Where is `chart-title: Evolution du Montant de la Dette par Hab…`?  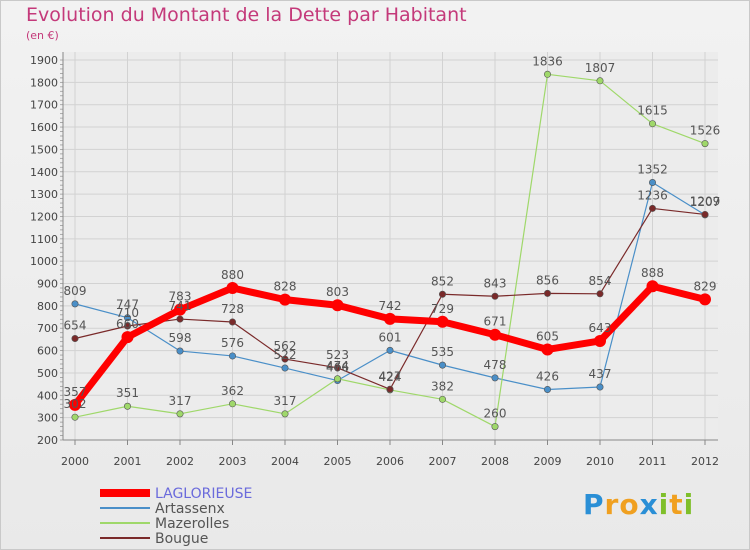 chart-title: Evolution du Montant de la Dette par Hab… is located at coordinates (246, 15).